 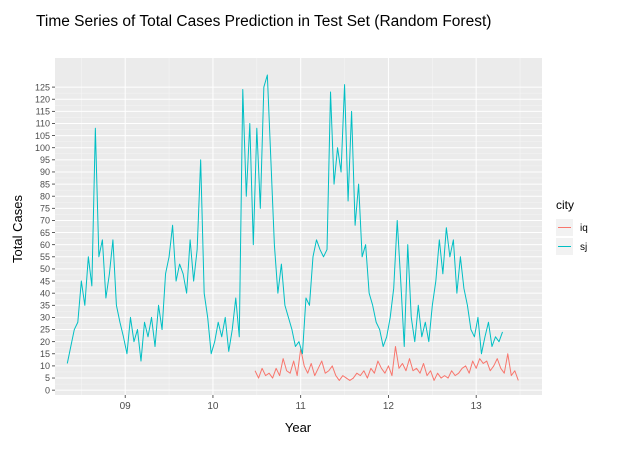 What do you see at coordinates (126, 406) in the screenshot?
I see `x-tick-label: 09` at bounding box center [126, 406].